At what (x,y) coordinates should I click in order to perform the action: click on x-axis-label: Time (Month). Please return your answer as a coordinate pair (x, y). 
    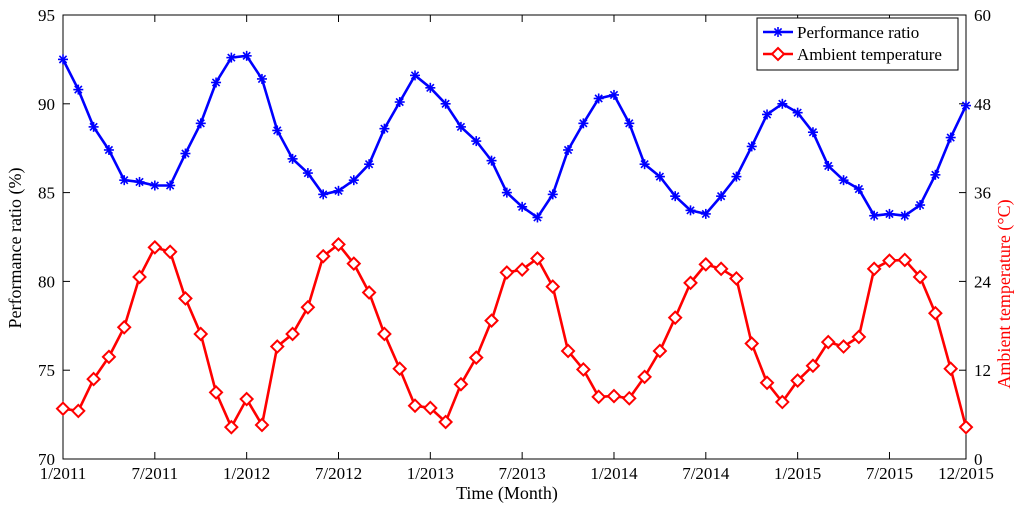
    Looking at the image, I should click on (507, 493).